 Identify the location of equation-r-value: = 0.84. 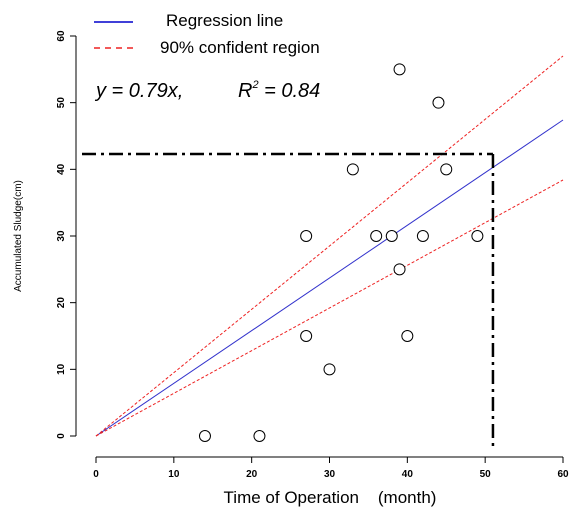
(290, 91).